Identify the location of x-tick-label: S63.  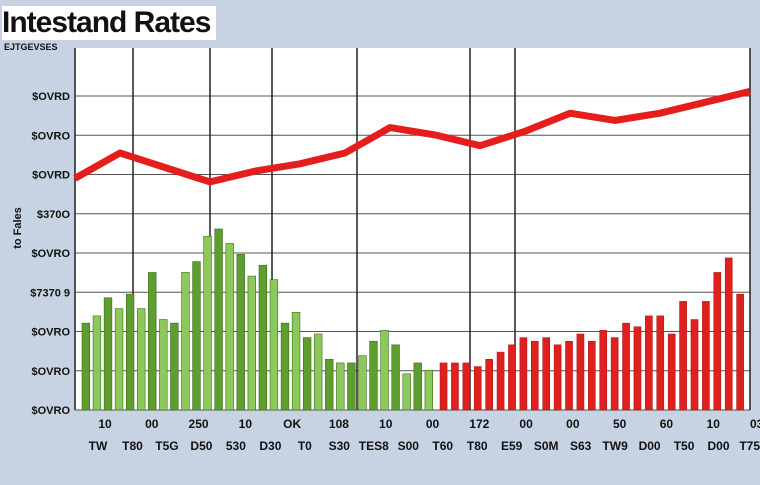
(581, 446).